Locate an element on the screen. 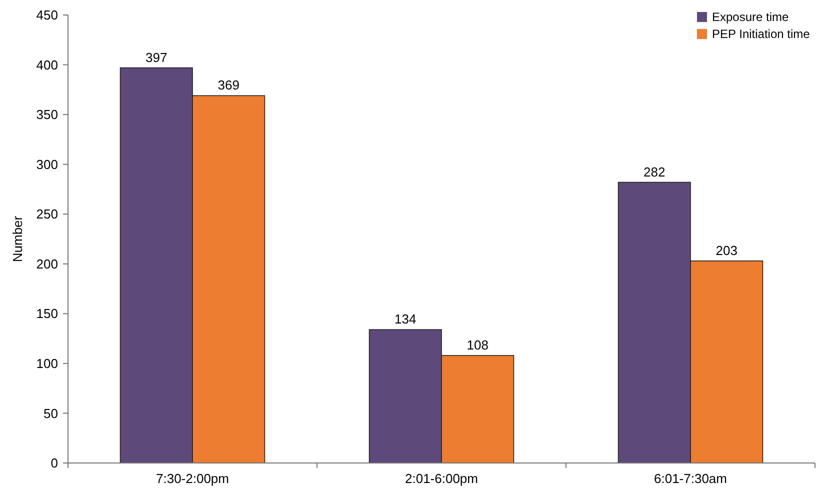 The width and height of the screenshot is (827, 491). data-label: 108 is located at coordinates (477, 344).